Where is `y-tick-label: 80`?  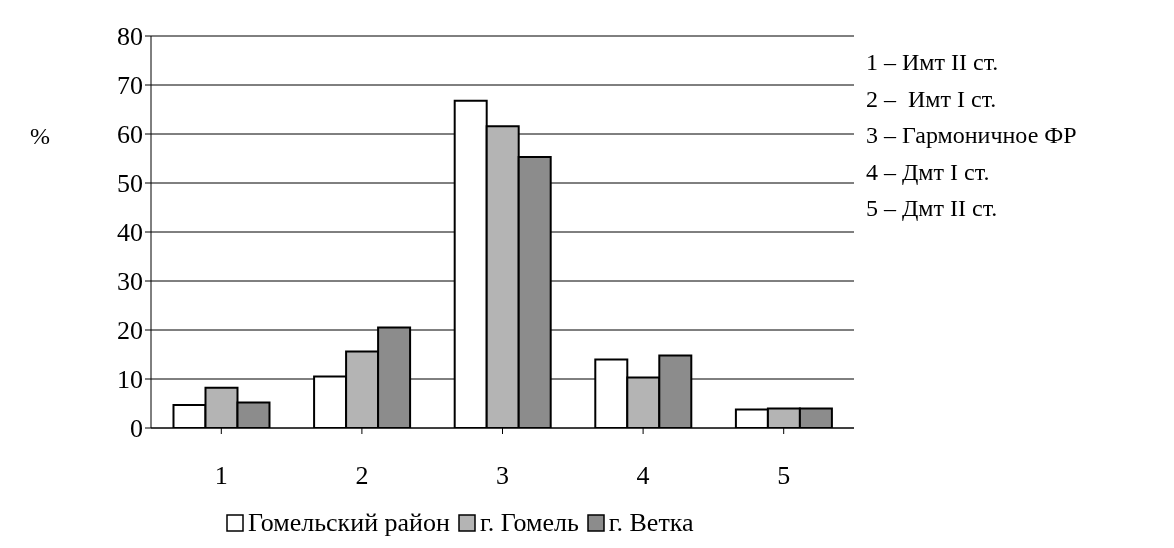
y-tick-label: 80 is located at coordinates (130, 37).